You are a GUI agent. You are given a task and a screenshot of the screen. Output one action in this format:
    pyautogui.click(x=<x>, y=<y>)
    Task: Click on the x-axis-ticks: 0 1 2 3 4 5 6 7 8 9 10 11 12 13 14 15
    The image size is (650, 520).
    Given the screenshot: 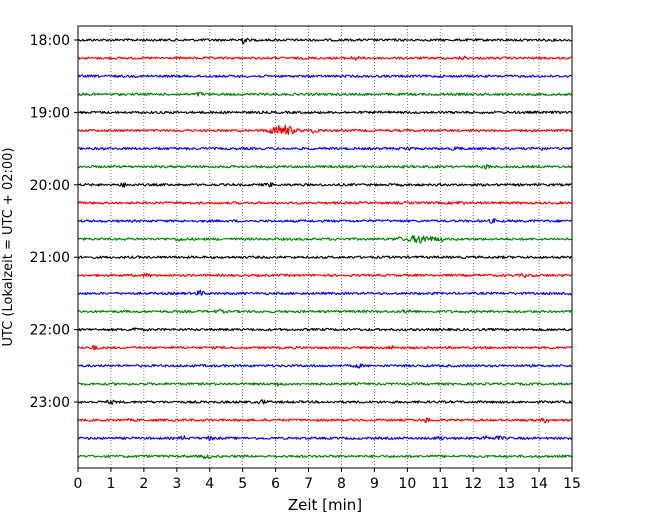 What is the action you would take?
    pyautogui.click(x=327, y=480)
    